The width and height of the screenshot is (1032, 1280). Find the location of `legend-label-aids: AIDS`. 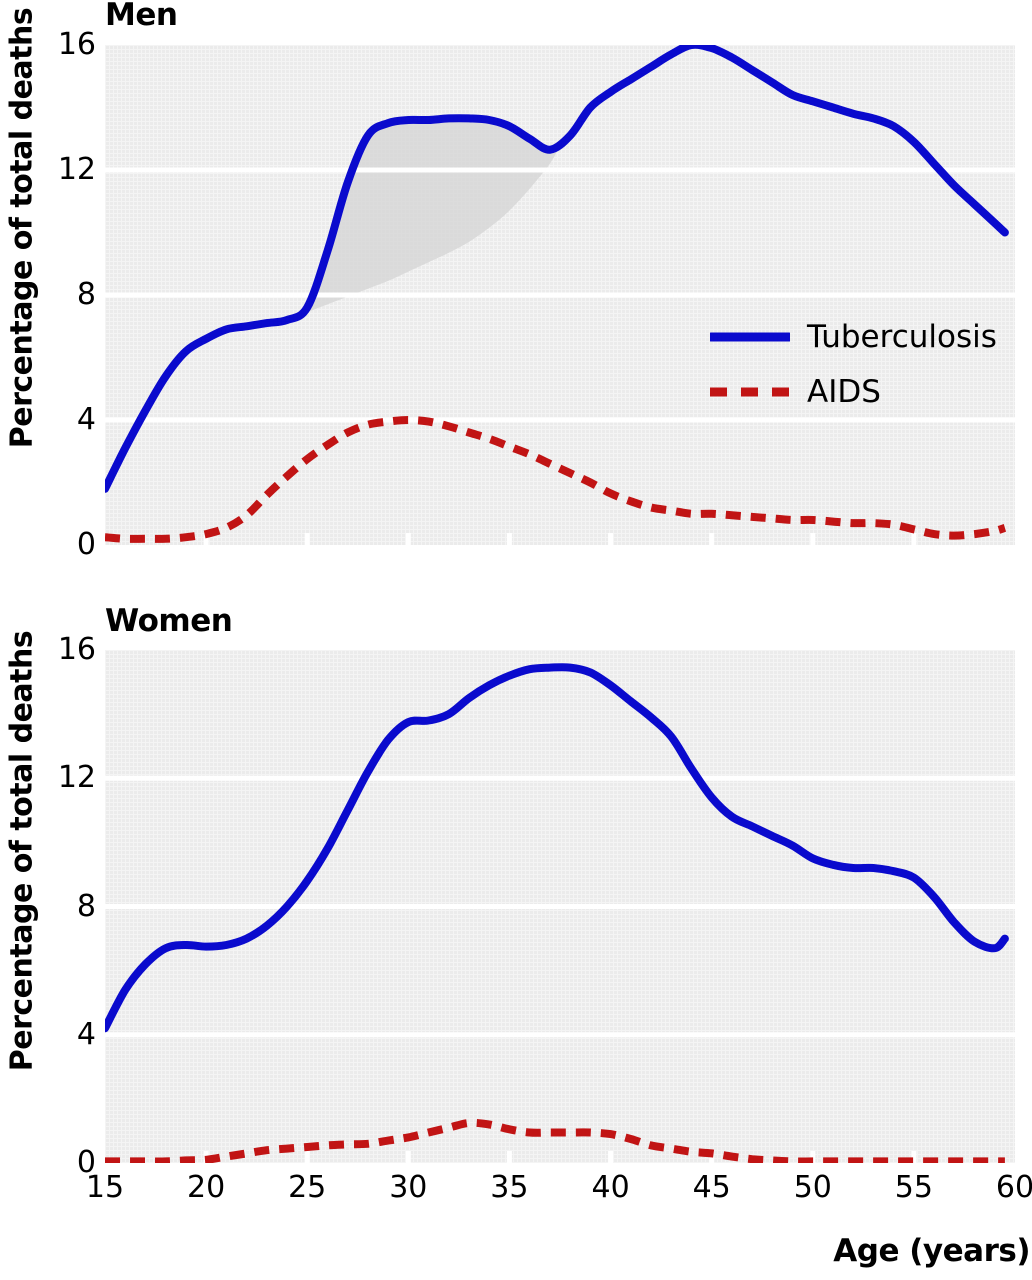

legend-label-aids: AIDS is located at coordinates (844, 392).